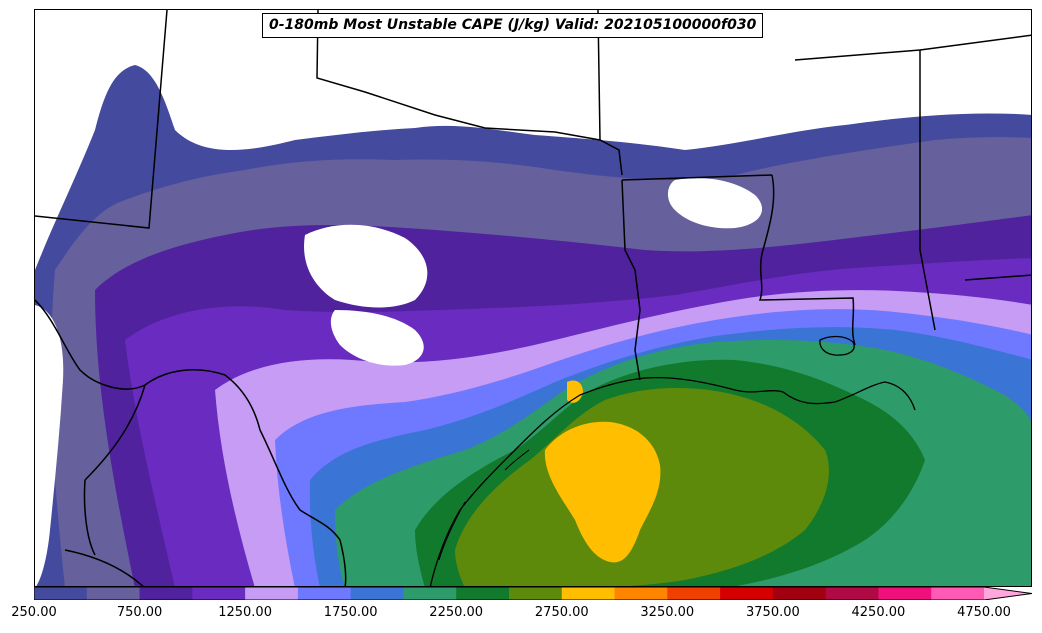 This screenshot has width=1042, height=633. What do you see at coordinates (773, 612) in the screenshot?
I see `colorbar-tick-label: 3750.00` at bounding box center [773, 612].